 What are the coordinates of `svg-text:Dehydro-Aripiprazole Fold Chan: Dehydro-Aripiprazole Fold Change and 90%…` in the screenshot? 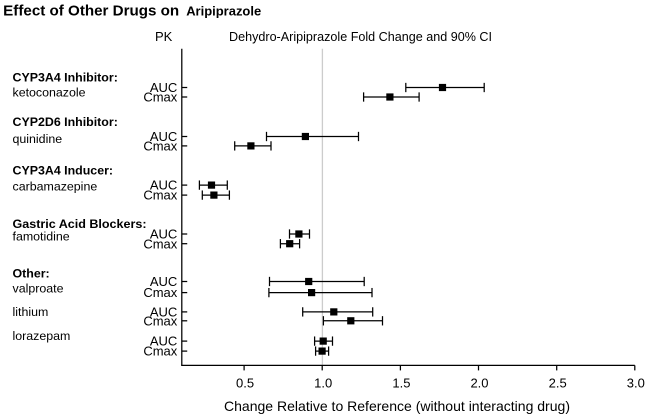 It's located at (360, 36).